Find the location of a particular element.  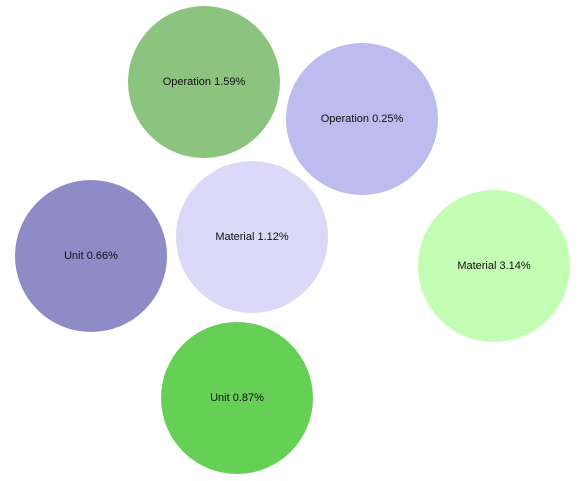

bubble: Unit 0.66% is located at coordinates (91, 256).